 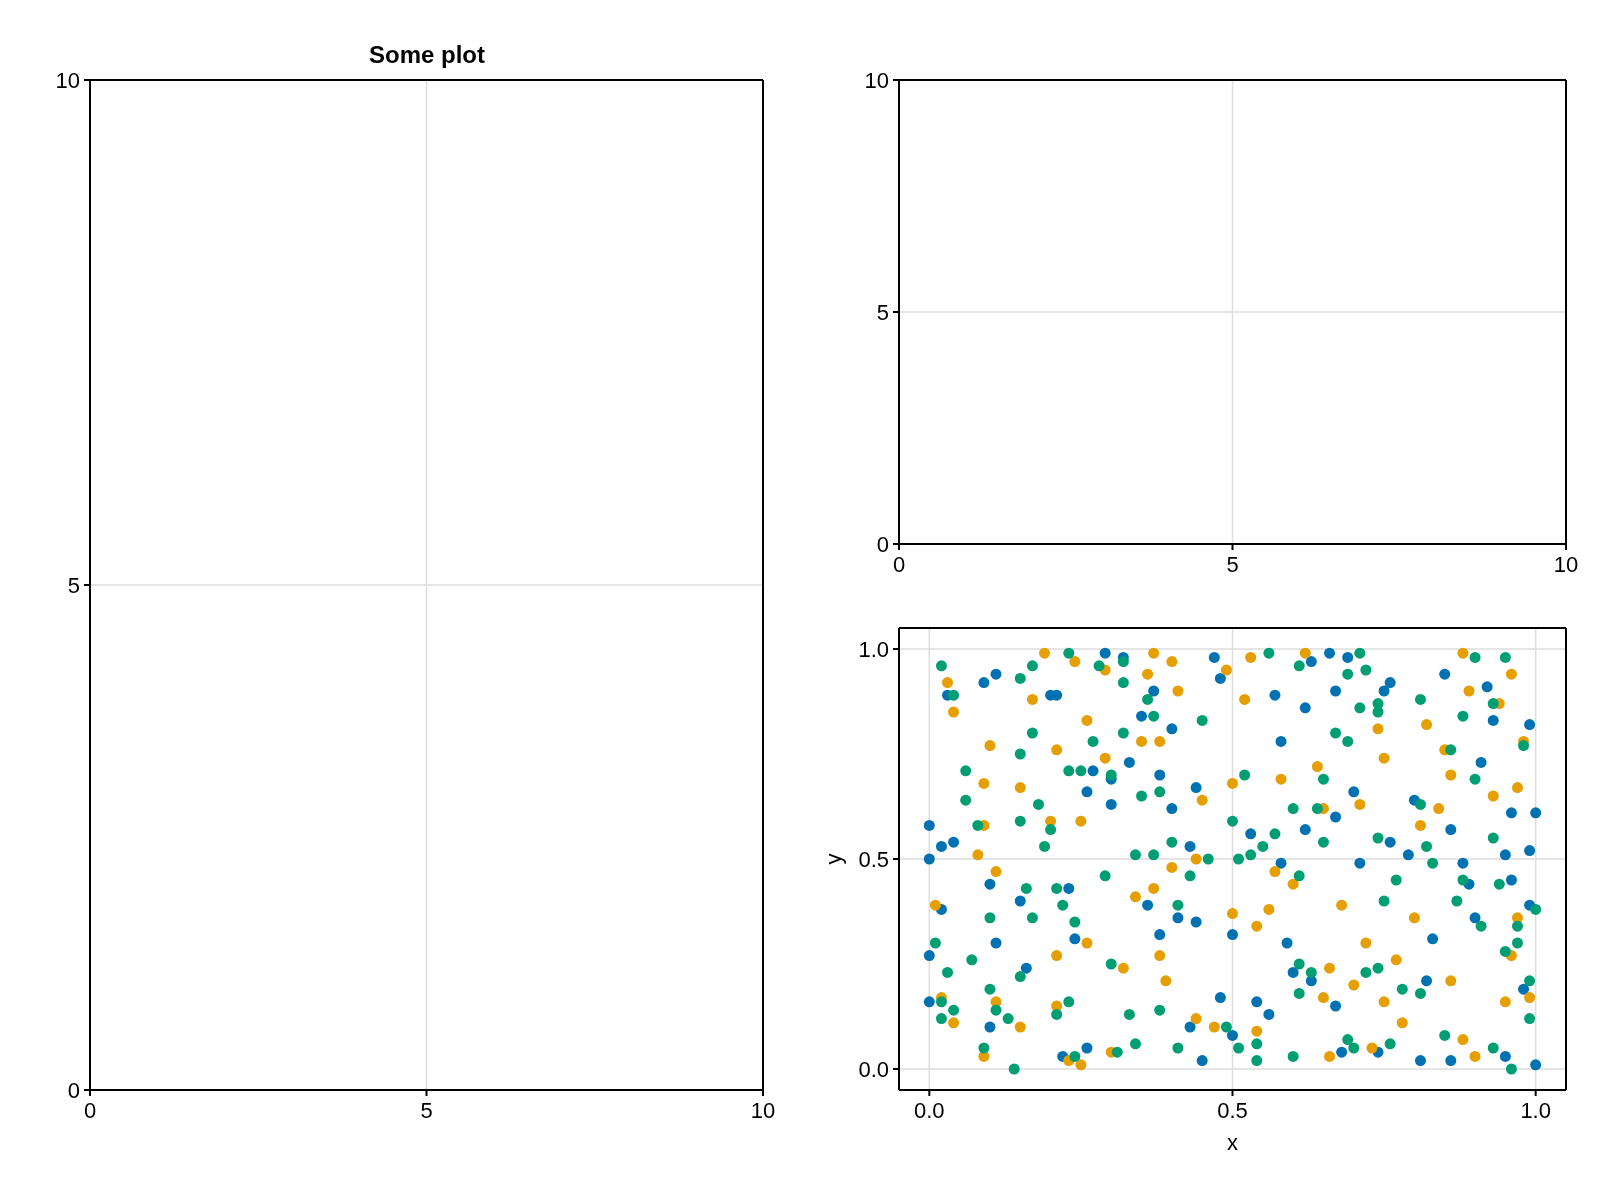 What do you see at coordinates (873, 1069) in the screenshot?
I see `y-tick-label: 0.0` at bounding box center [873, 1069].